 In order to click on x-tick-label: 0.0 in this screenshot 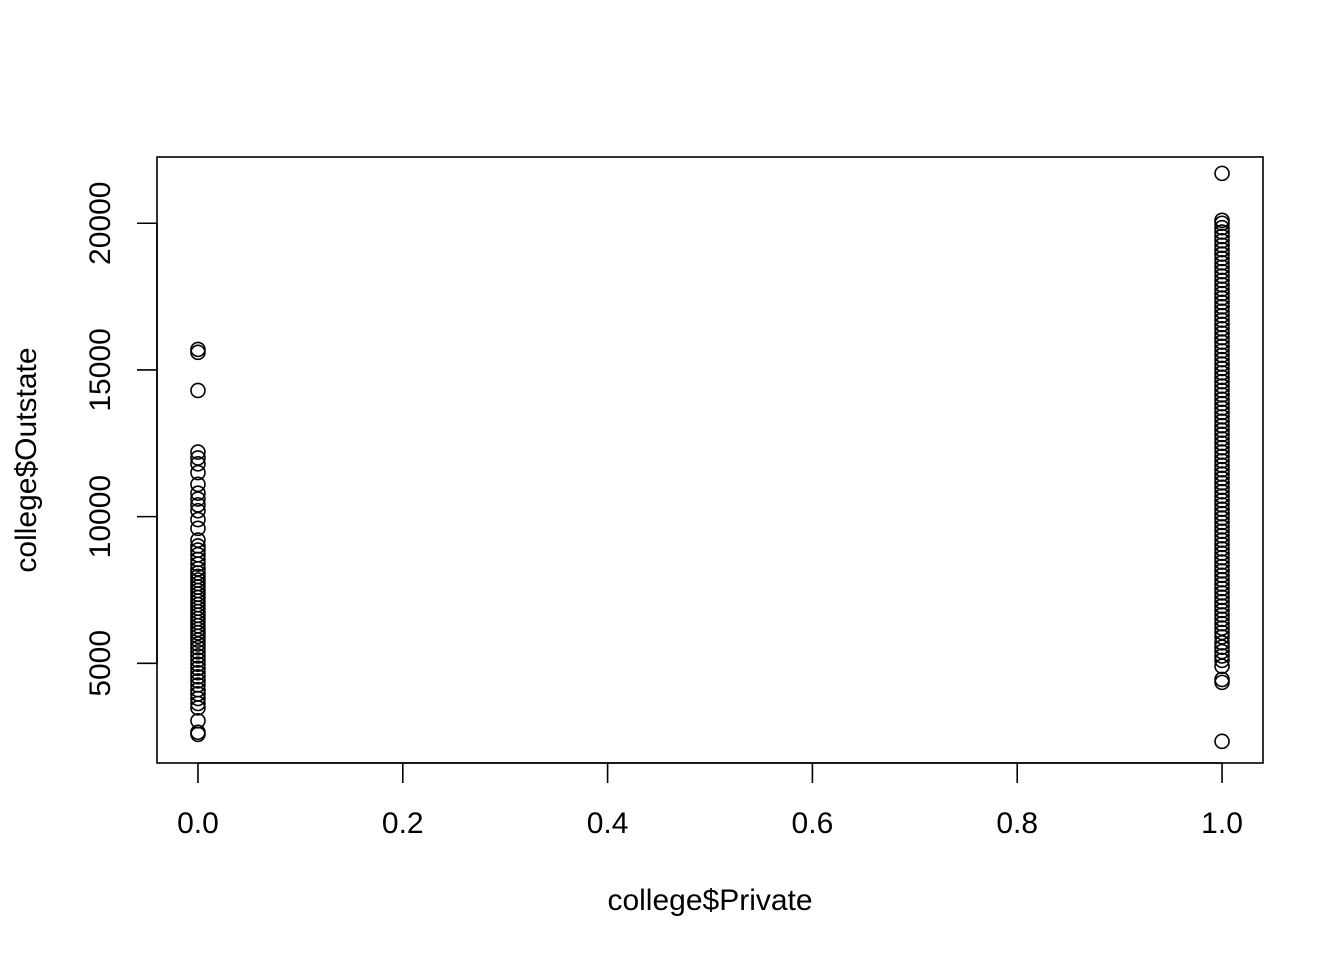, I will do `click(198, 823)`.